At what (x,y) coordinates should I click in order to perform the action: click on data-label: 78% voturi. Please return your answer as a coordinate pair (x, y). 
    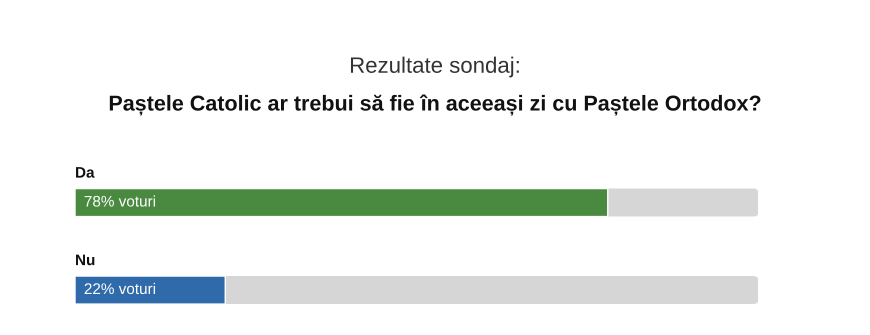
    Looking at the image, I should click on (120, 201).